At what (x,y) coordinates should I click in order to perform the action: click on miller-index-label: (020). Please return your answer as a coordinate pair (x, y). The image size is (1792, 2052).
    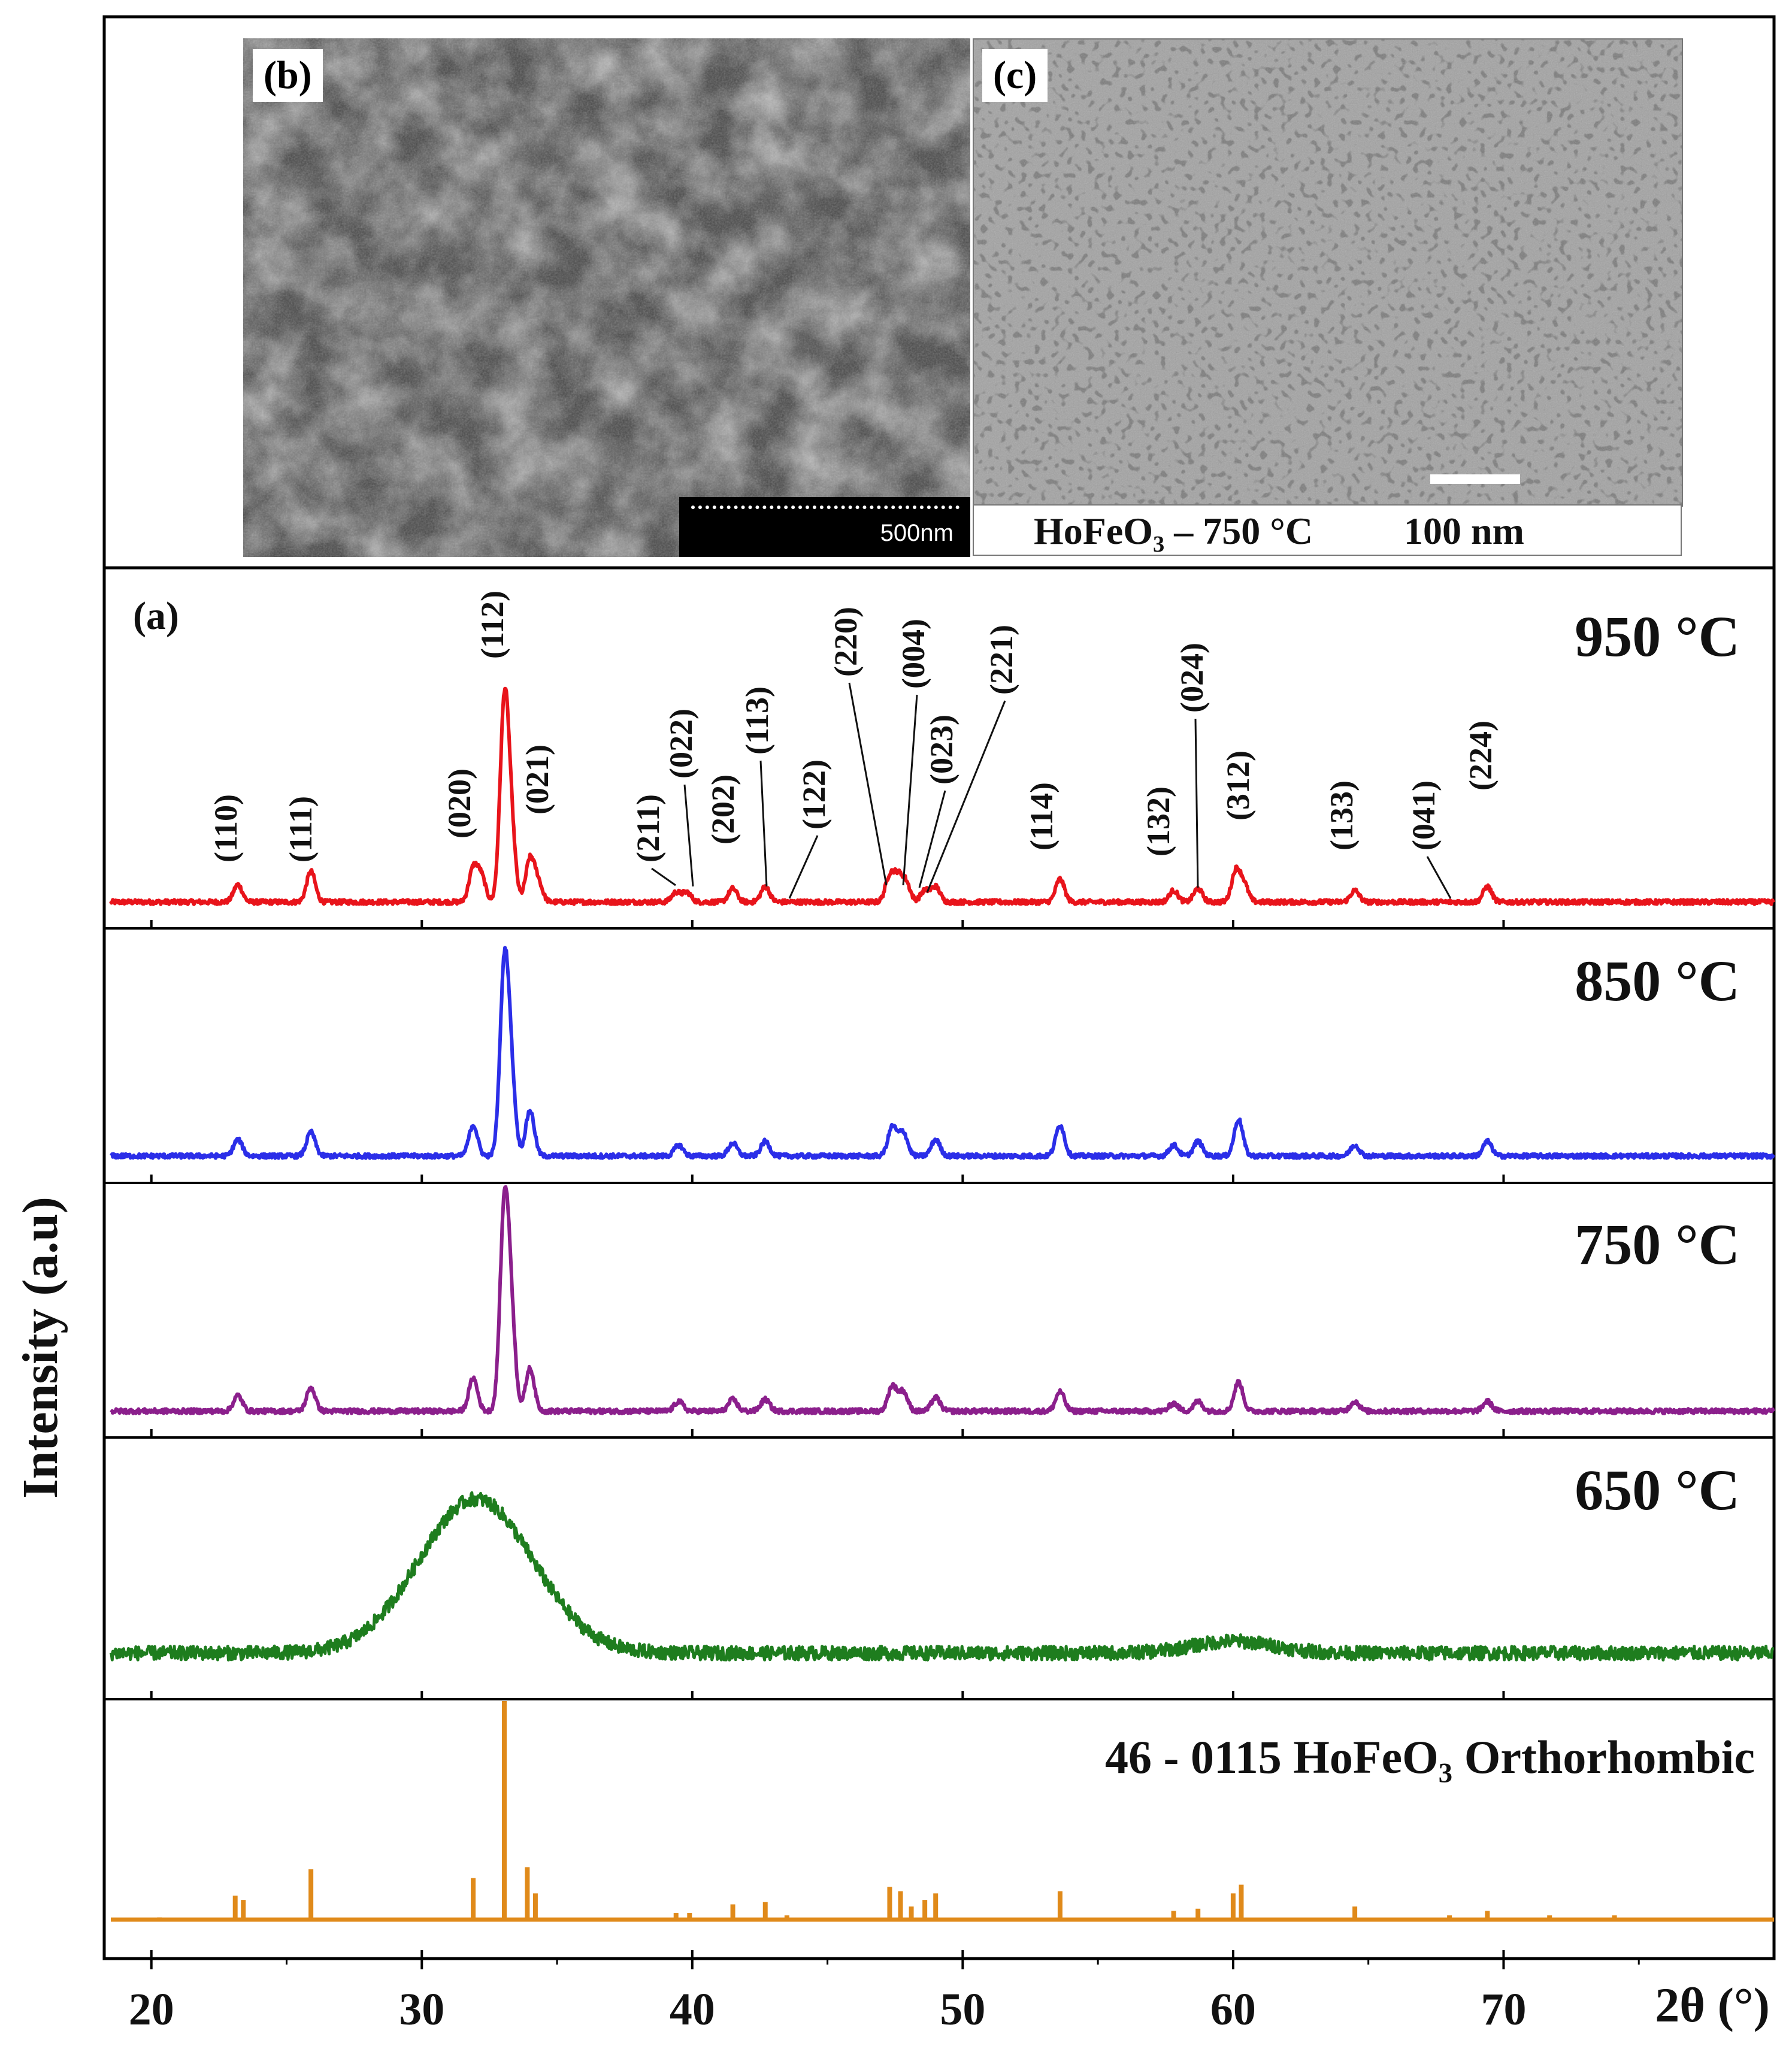
    Looking at the image, I should click on (459, 803).